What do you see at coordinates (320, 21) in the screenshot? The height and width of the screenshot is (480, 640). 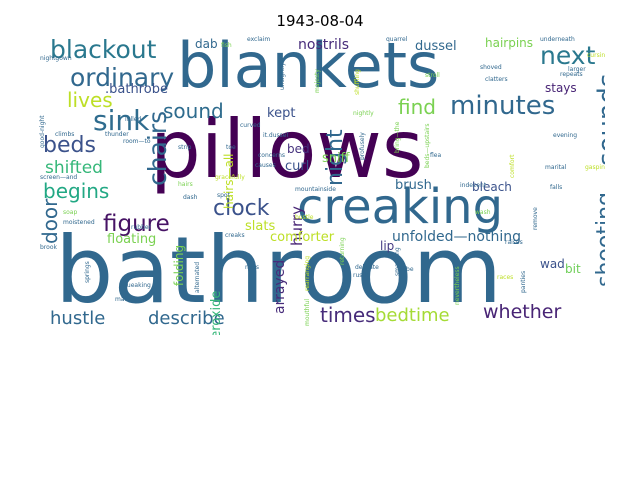 I see `figure-title: 1943-08-04` at bounding box center [320, 21].